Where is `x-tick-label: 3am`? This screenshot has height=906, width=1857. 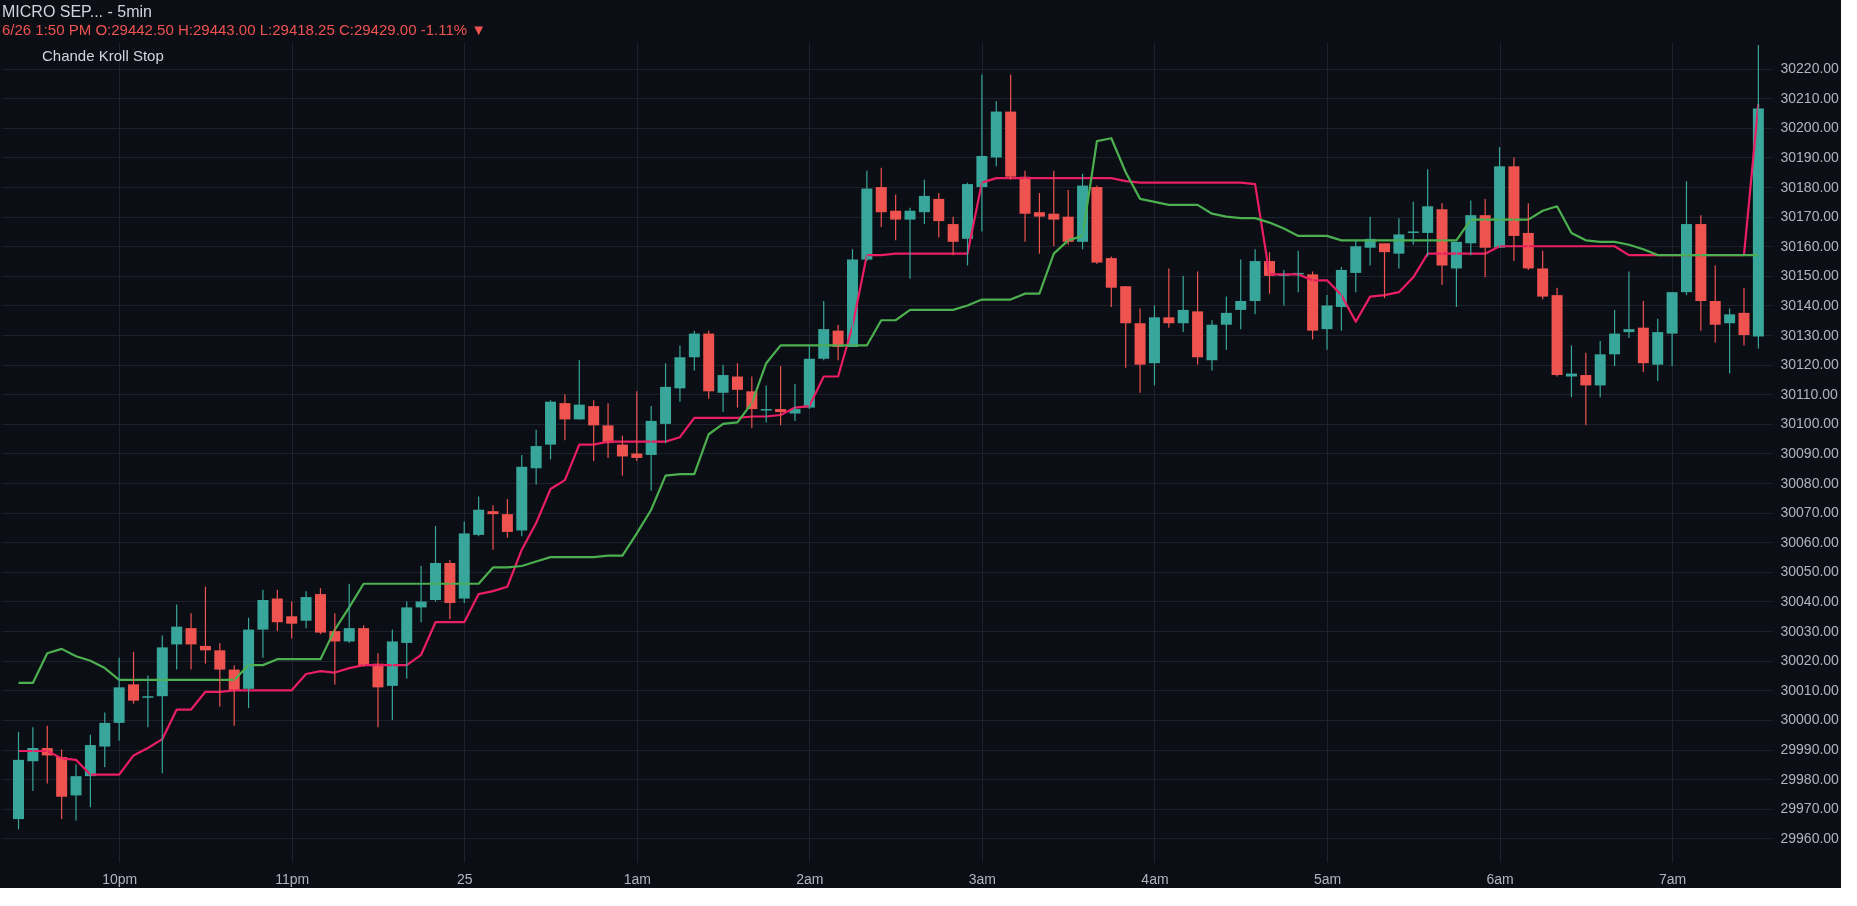 x-tick-label: 3am is located at coordinates (982, 878).